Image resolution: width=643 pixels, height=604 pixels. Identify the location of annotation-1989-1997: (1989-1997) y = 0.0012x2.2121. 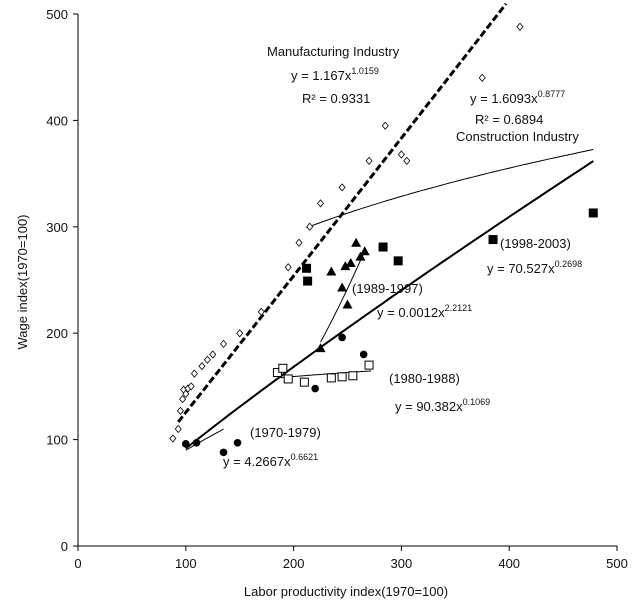
(412, 300).